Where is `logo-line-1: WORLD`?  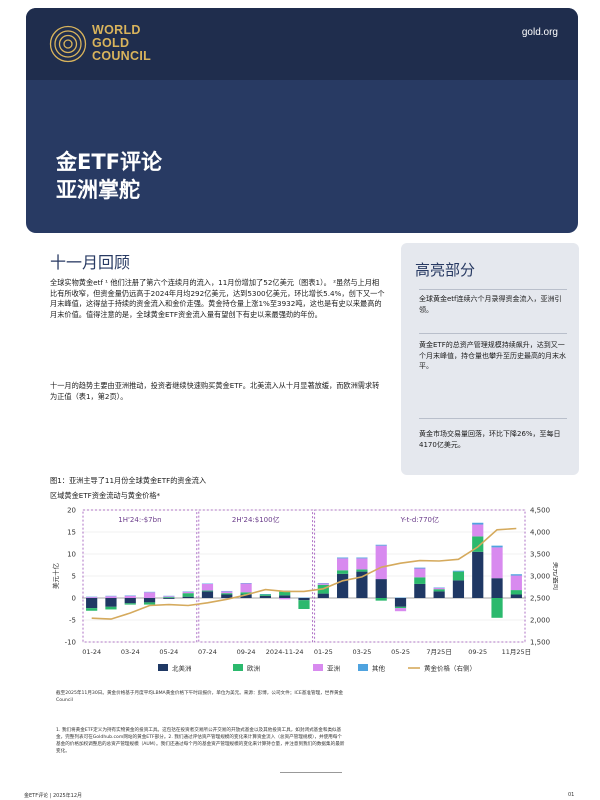
logo-line-1: WORLD is located at coordinates (116, 30).